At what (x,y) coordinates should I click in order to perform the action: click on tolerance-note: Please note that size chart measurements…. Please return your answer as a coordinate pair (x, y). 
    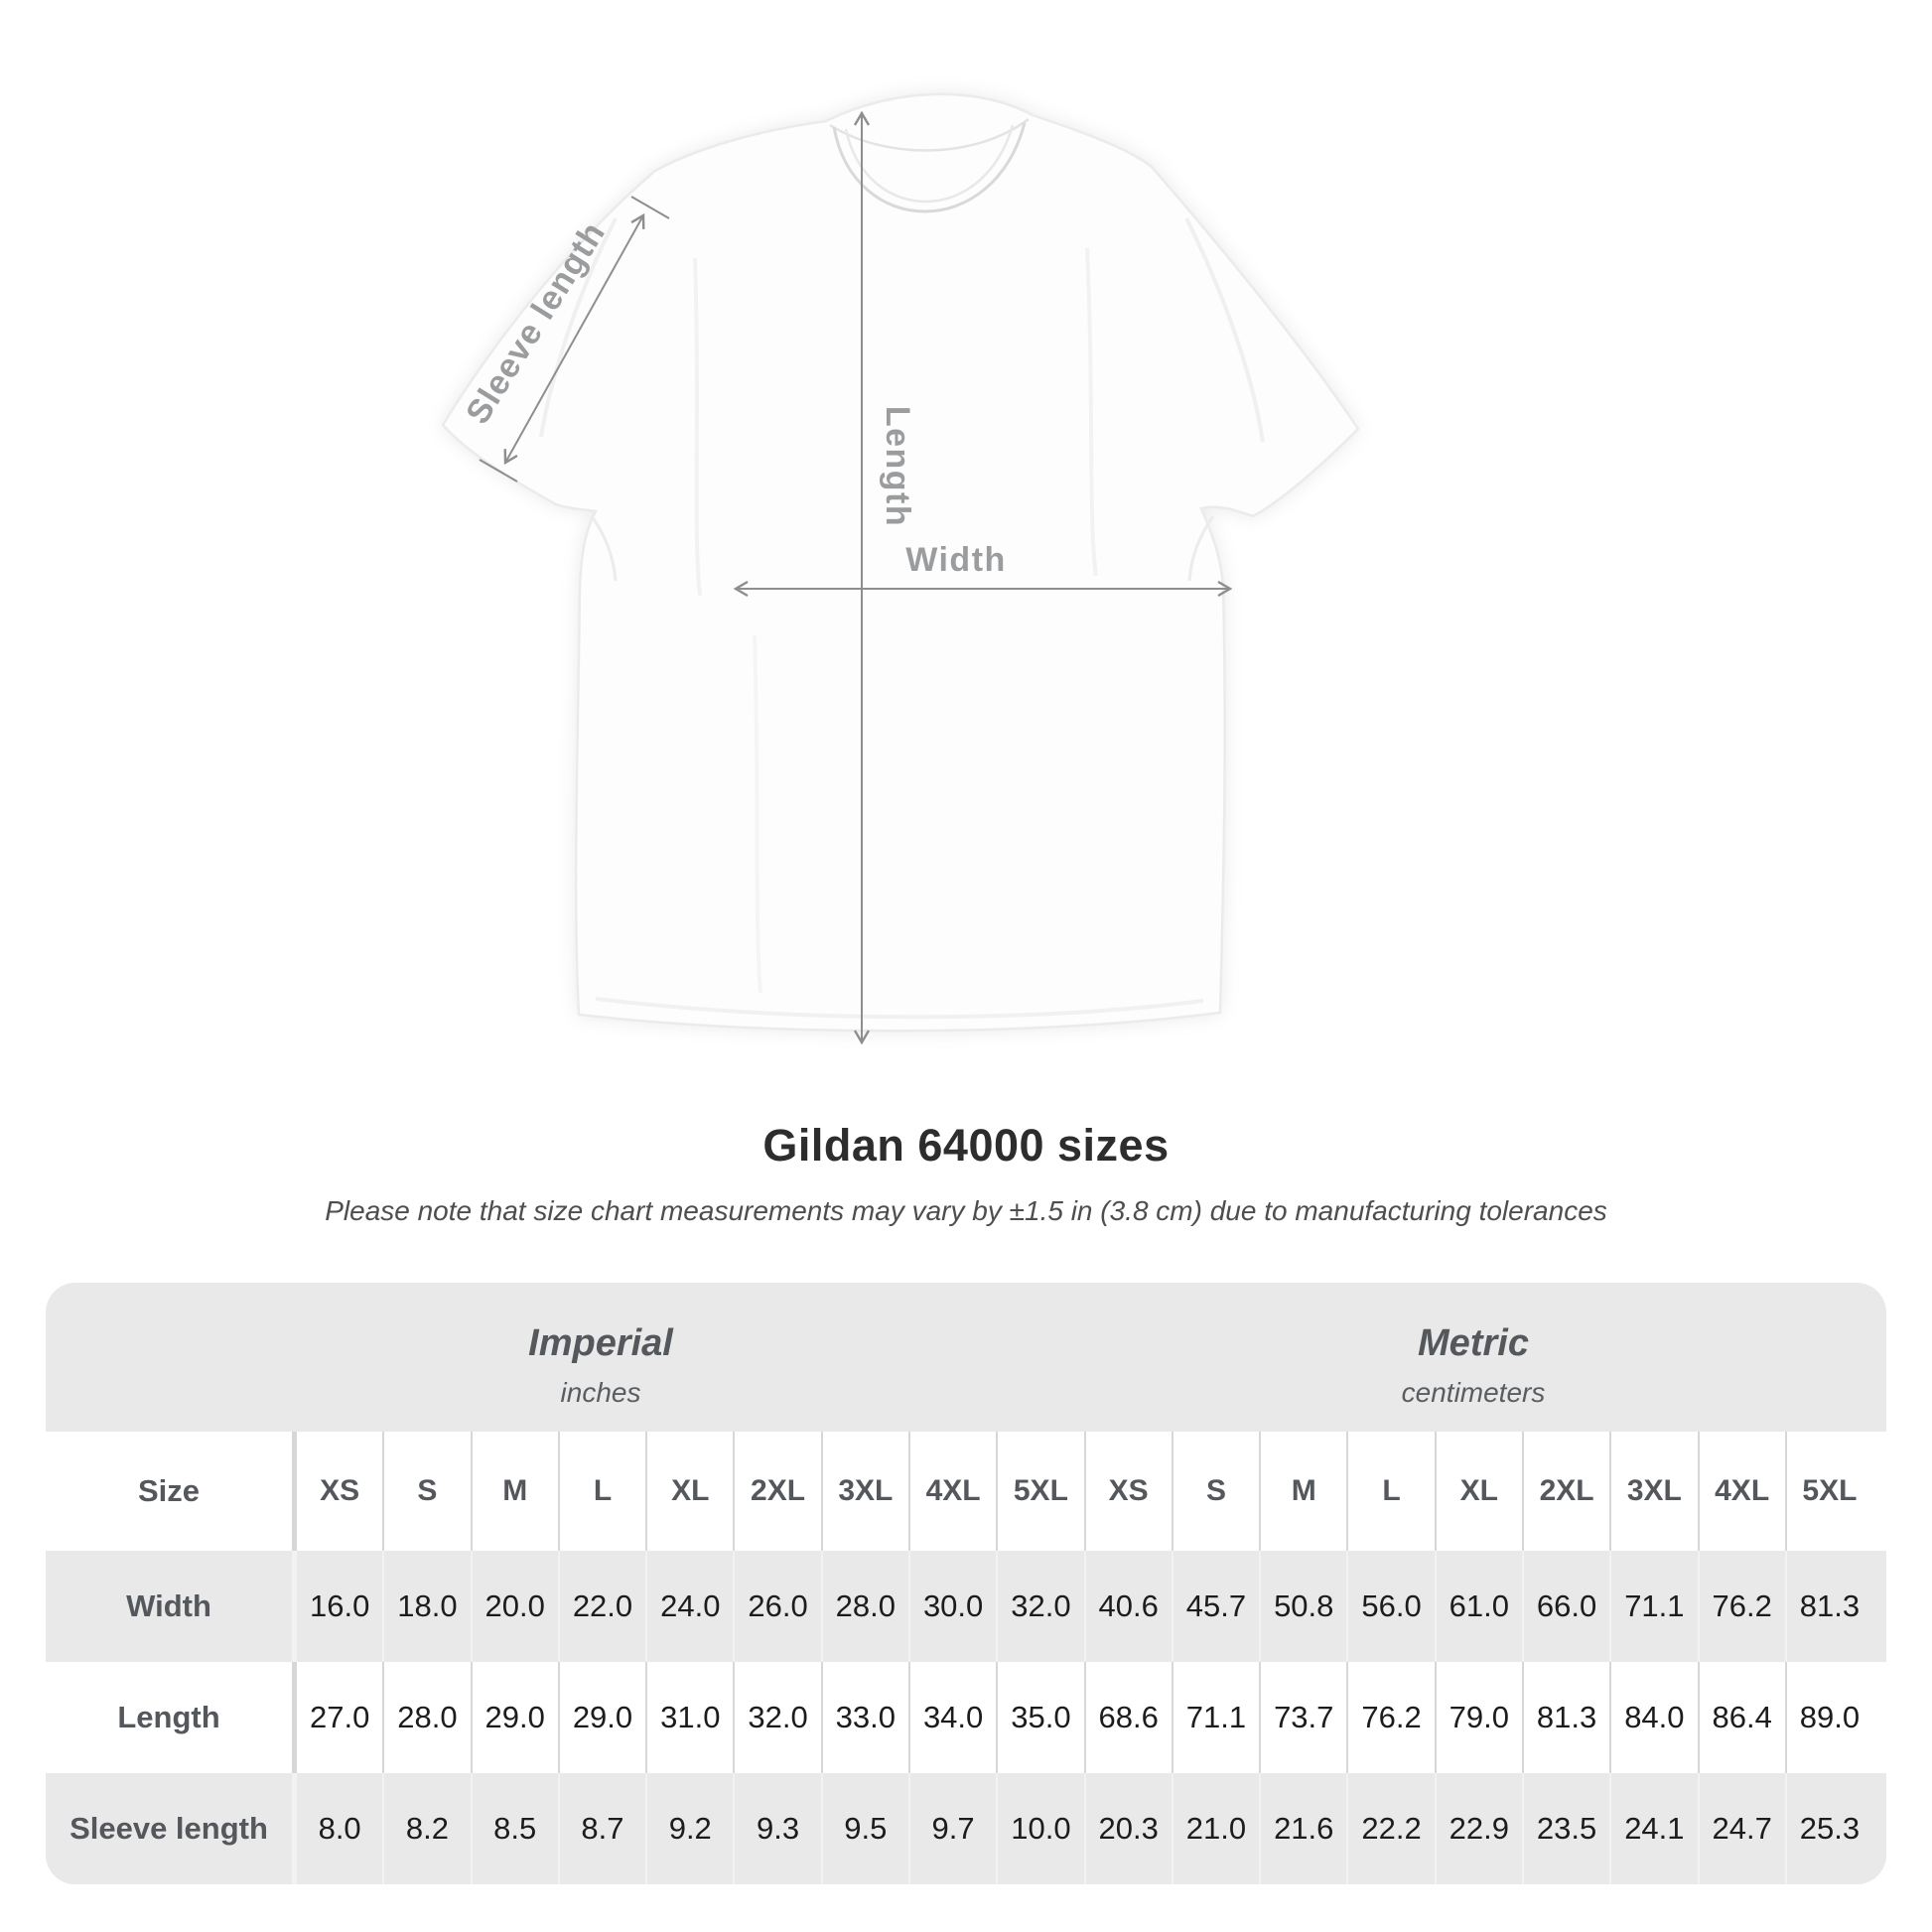
    Looking at the image, I should click on (966, 1210).